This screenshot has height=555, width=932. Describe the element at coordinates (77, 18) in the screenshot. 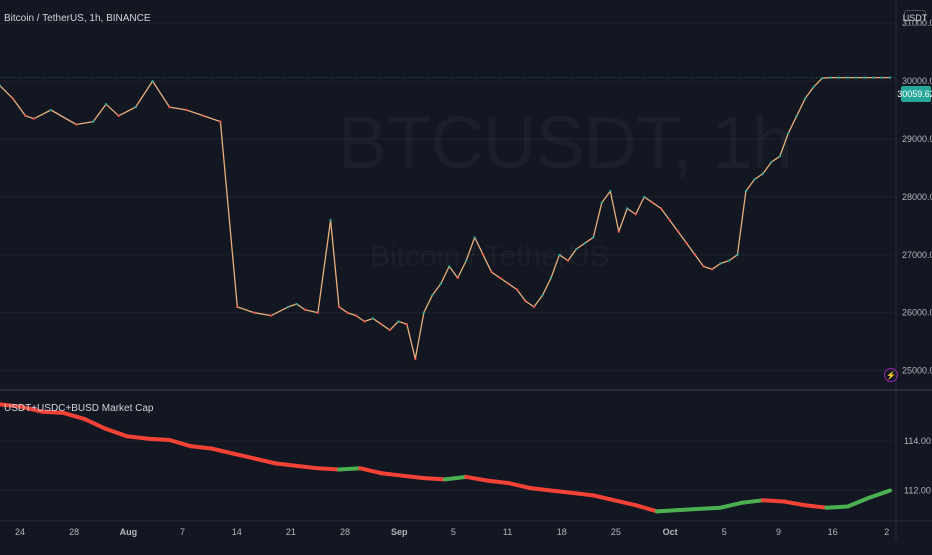

I see `chart-title: Bitcoin / TetherUS, 1h, BINANCE` at that location.